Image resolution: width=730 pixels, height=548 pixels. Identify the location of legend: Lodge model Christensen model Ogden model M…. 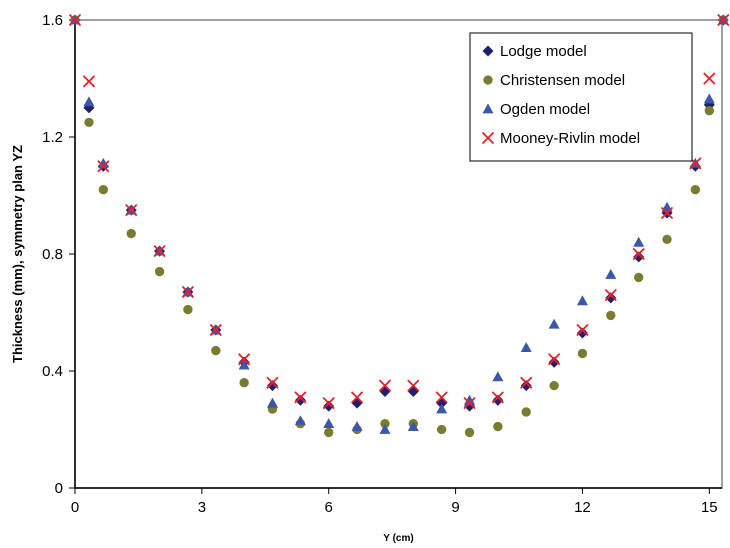
(581, 97).